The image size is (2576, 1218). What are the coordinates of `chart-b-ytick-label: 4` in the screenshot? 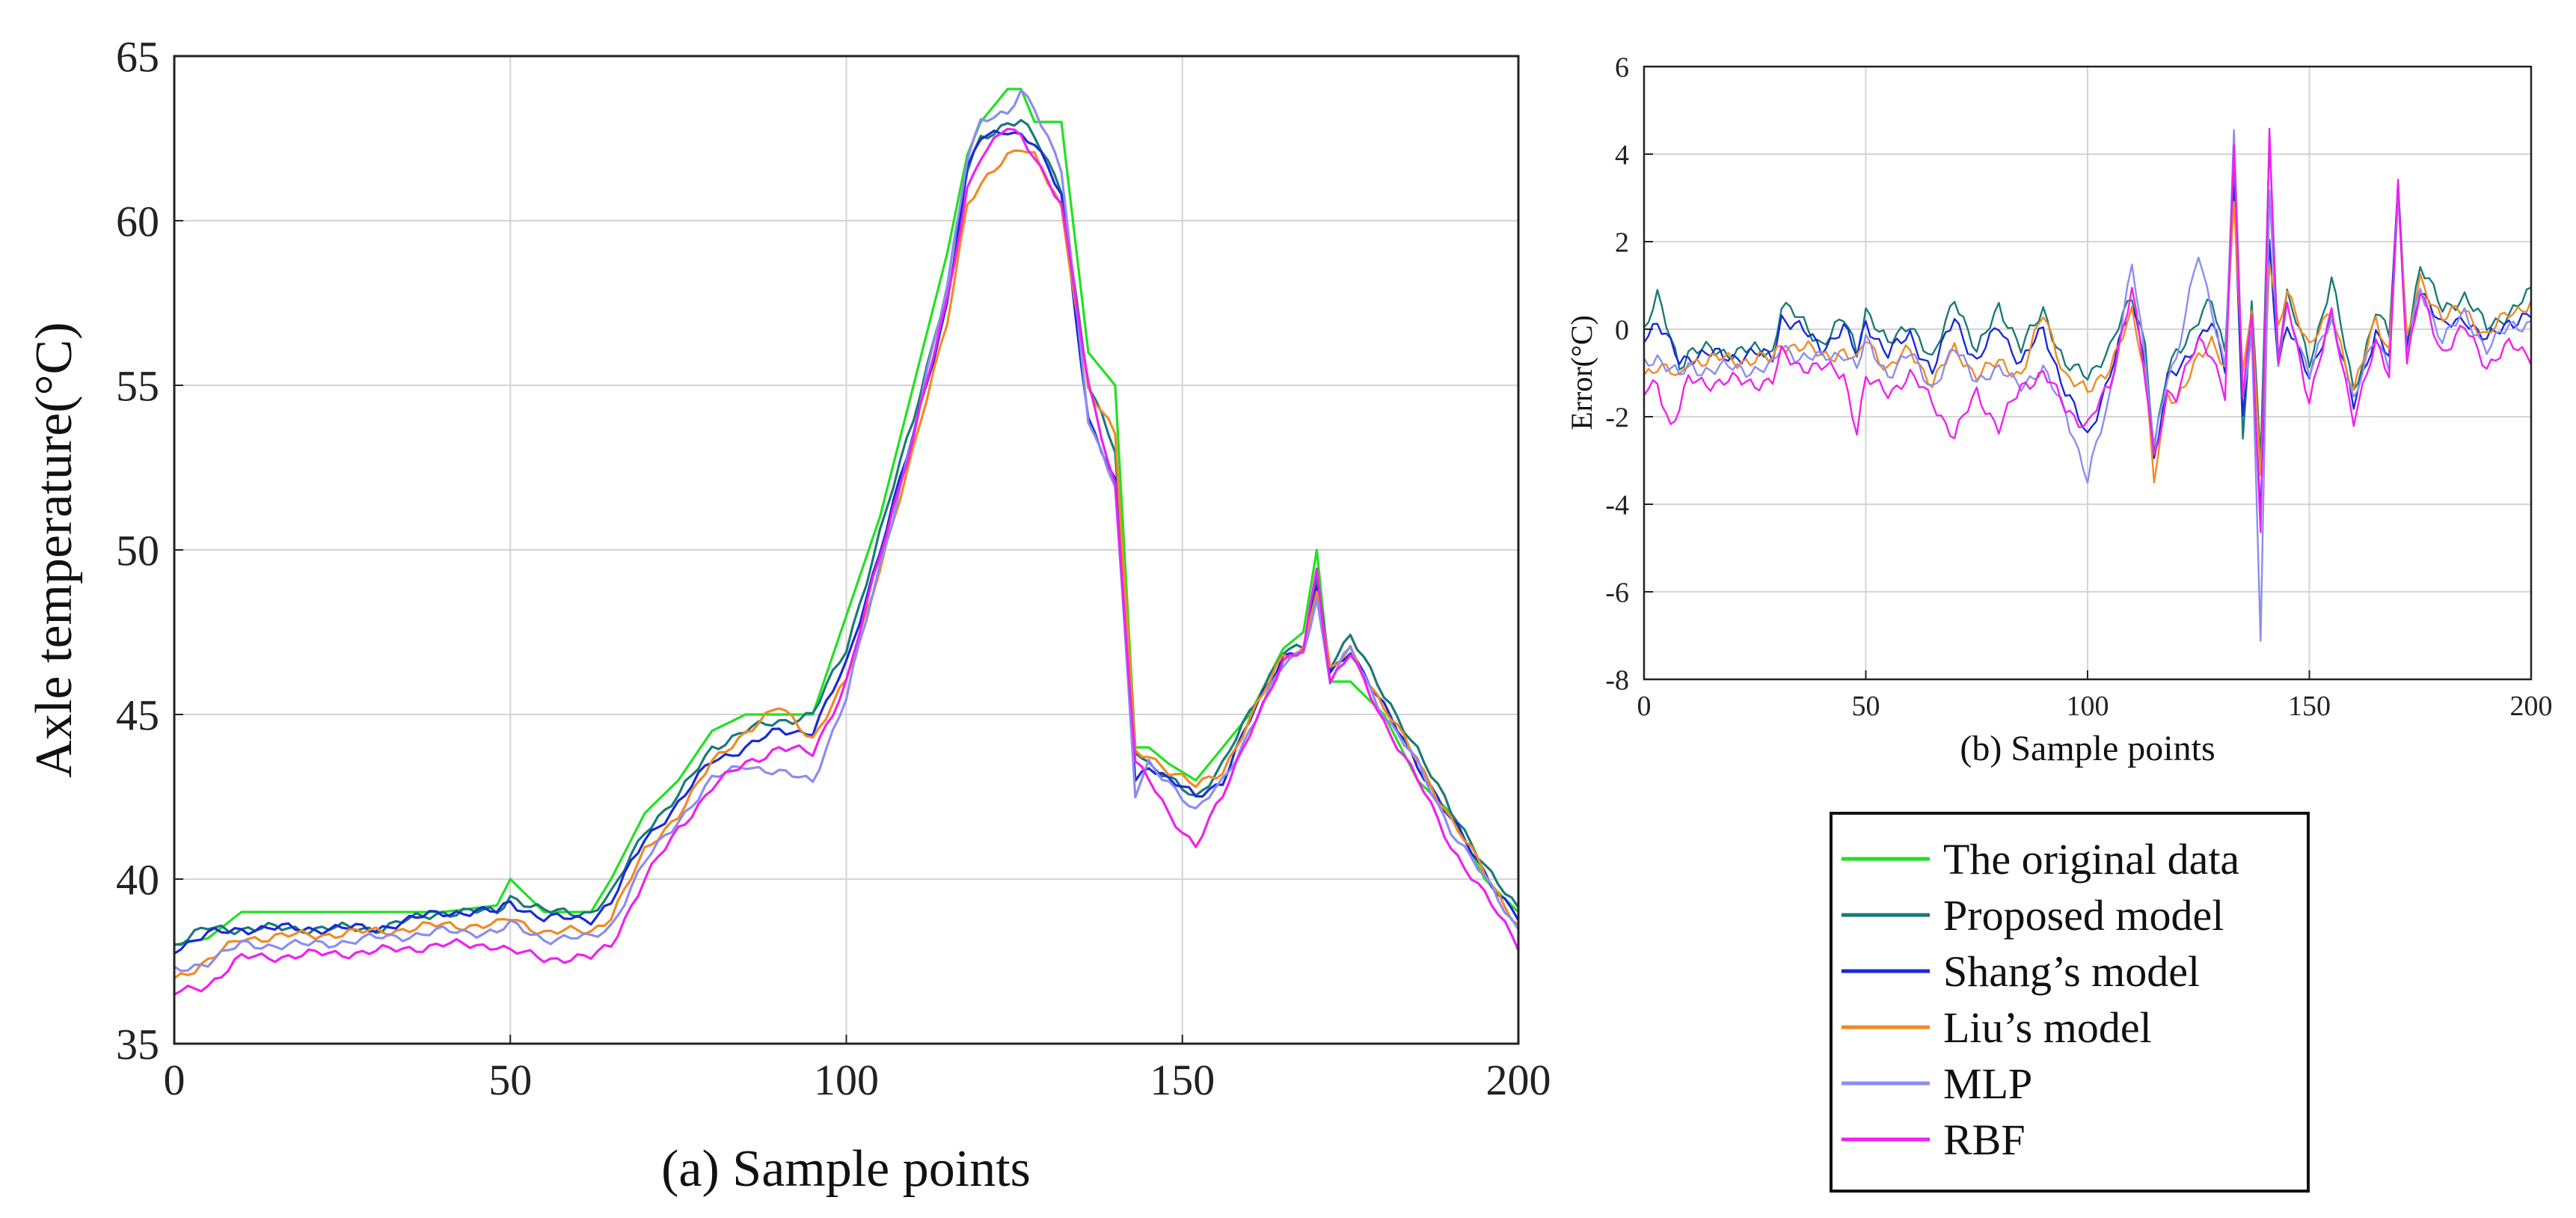 It's located at (1622, 155).